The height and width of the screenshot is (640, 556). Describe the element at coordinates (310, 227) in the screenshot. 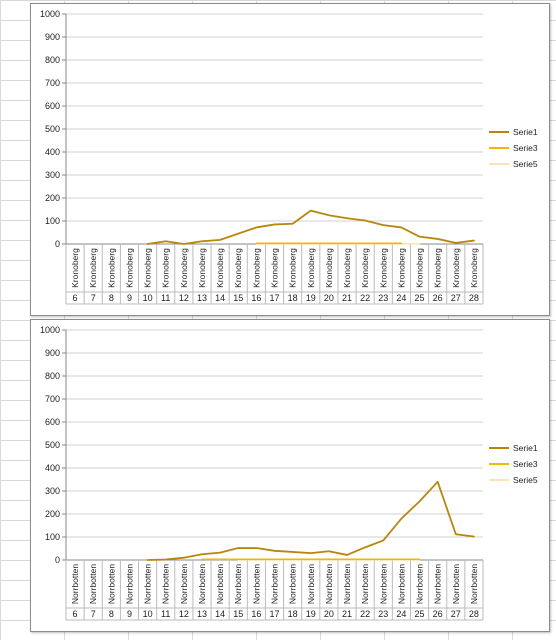

I see `series-line-serie1` at that location.